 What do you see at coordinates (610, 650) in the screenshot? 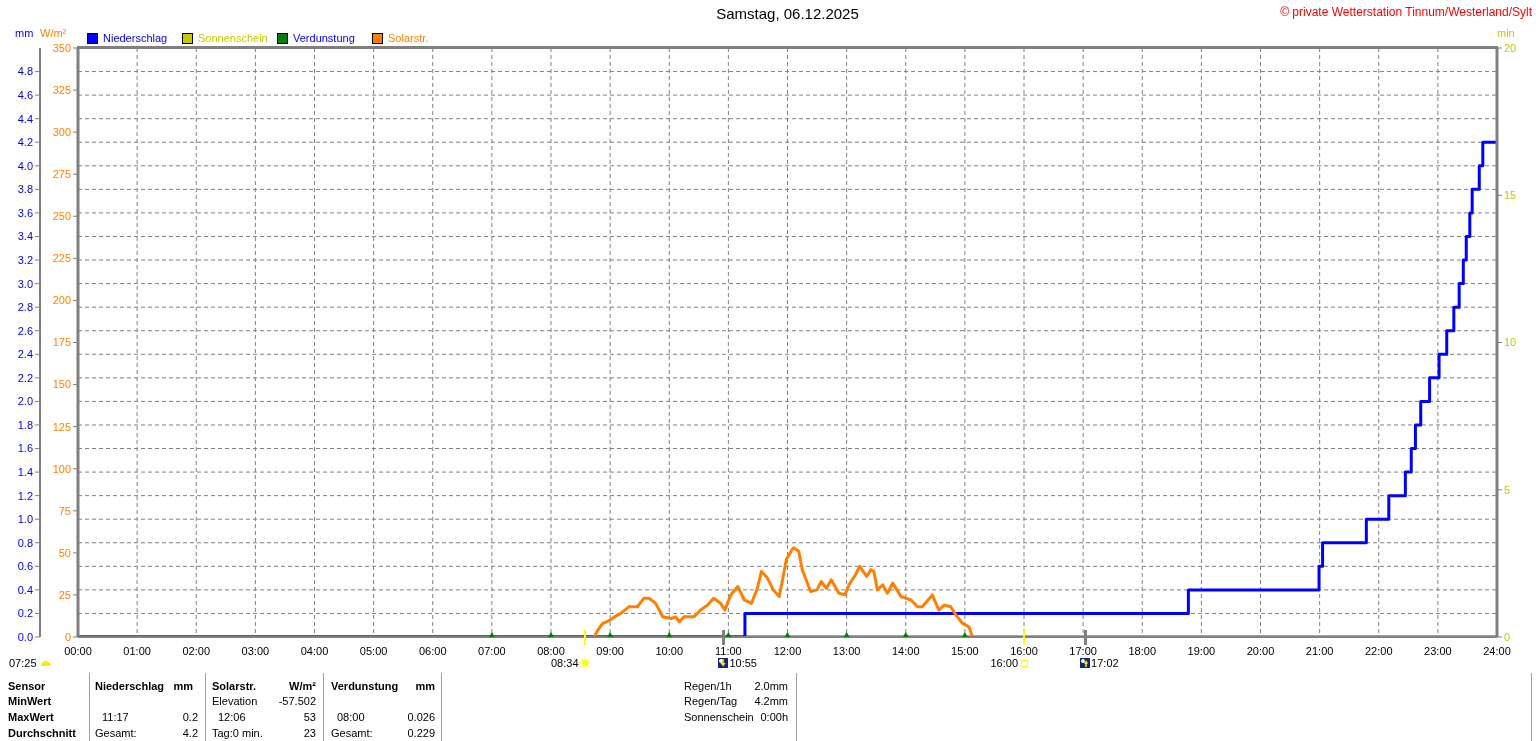
I see `x-tick-label: 09:00` at bounding box center [610, 650].